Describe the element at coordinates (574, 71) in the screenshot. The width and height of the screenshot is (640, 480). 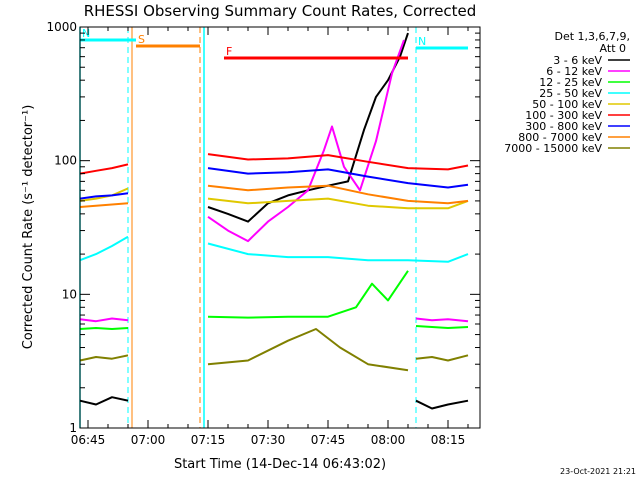
I see `legend-label-1: 6 - 12 keV` at that location.